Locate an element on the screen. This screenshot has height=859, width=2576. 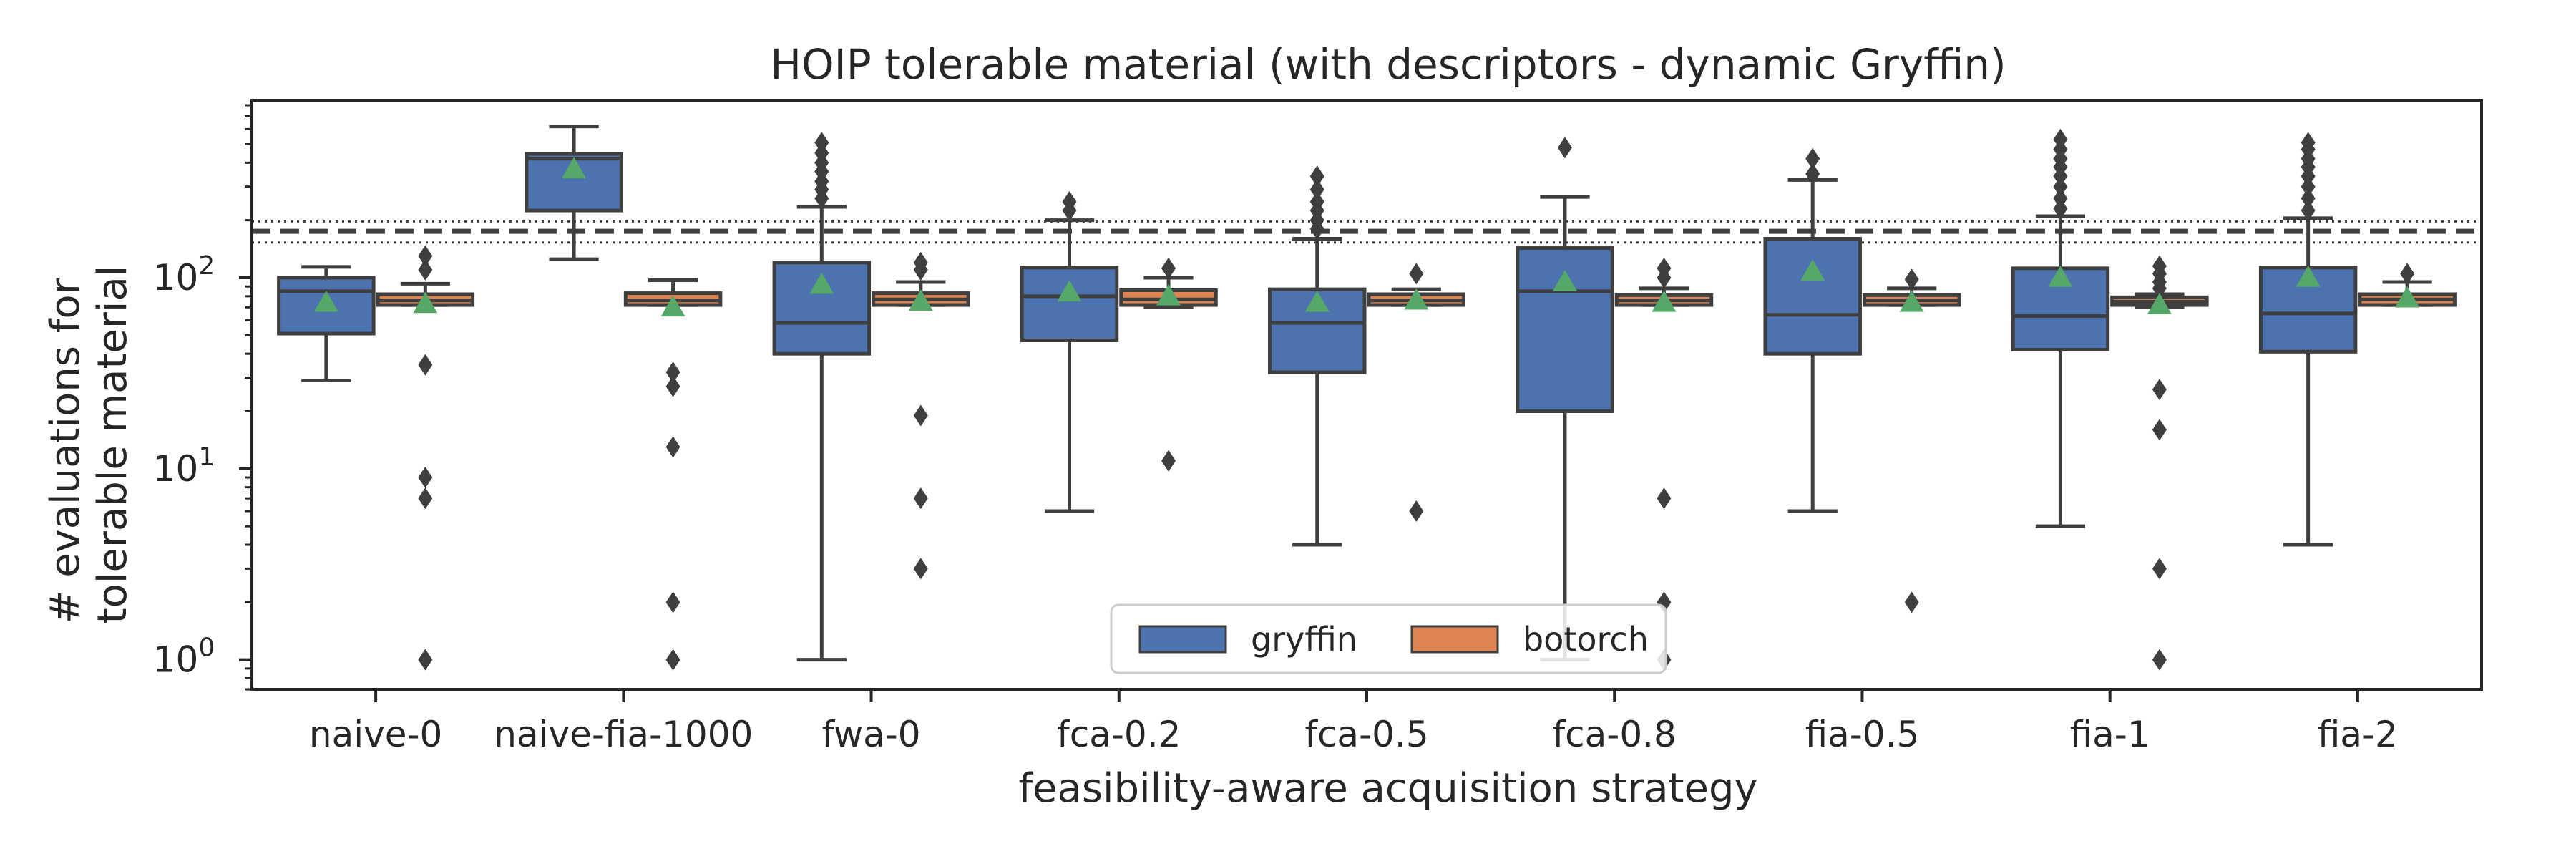
x-axis-label: feasibility-aware acquisition strategy is located at coordinates (1387, 788).